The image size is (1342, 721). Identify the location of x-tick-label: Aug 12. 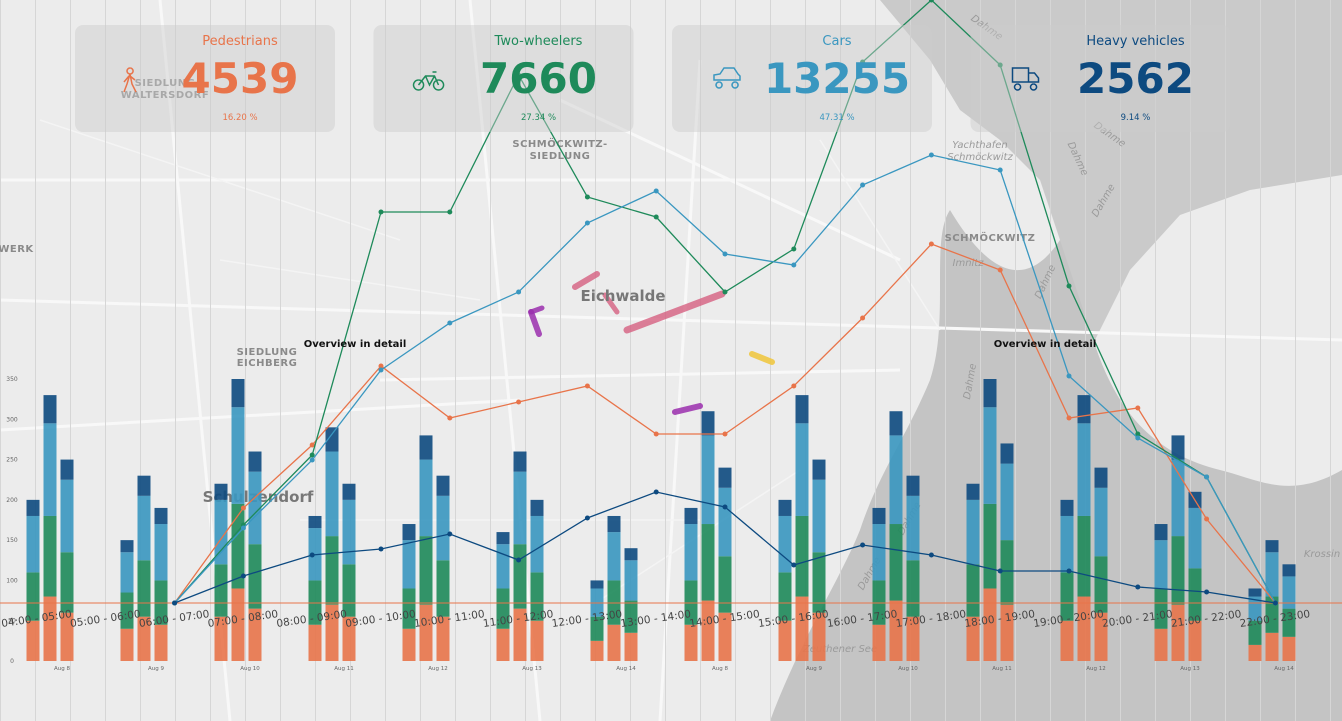
(1096, 669).